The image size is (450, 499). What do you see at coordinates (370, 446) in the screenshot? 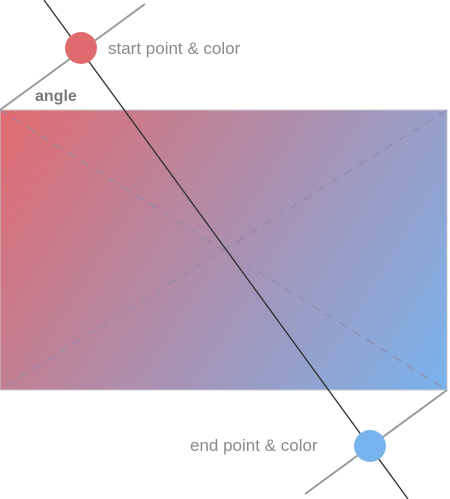
I see `end-point-handle` at bounding box center [370, 446].